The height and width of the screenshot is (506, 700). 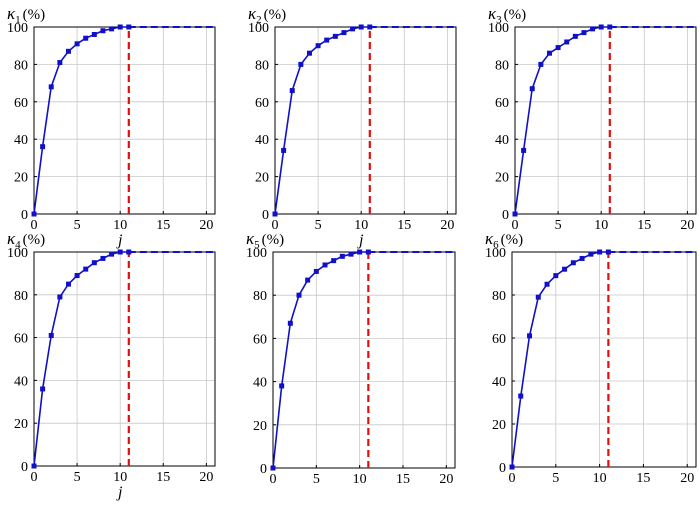 What do you see at coordinates (499, 20) in the screenshot?
I see `y-axis-label-subscript: 3` at bounding box center [499, 20].